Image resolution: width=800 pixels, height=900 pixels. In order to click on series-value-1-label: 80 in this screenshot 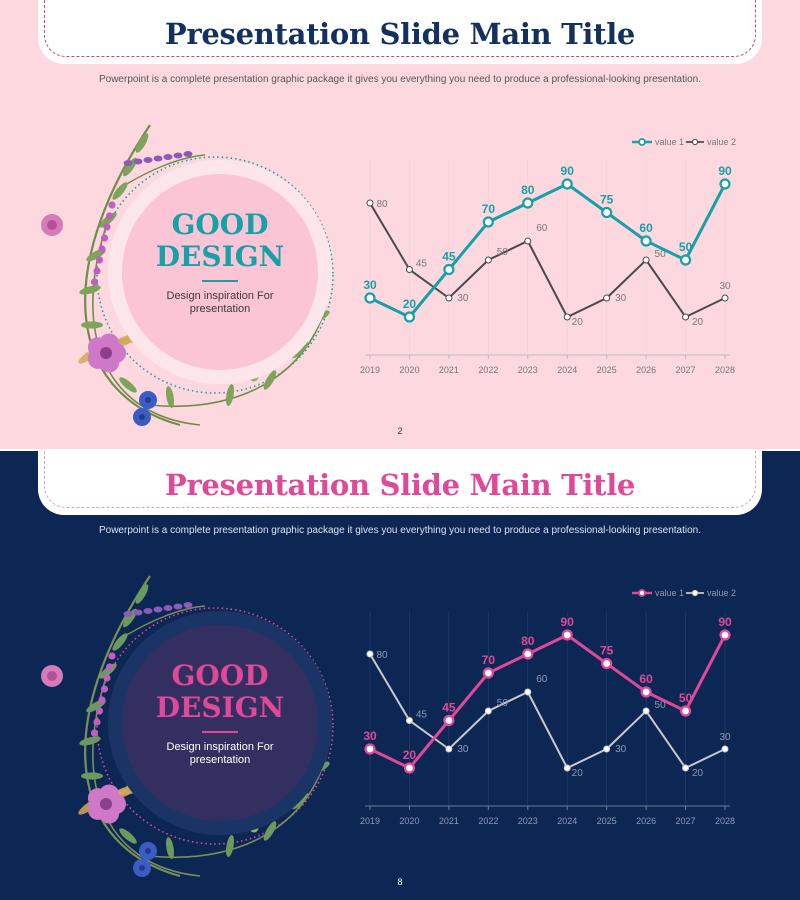, I will do `click(528, 190)`.